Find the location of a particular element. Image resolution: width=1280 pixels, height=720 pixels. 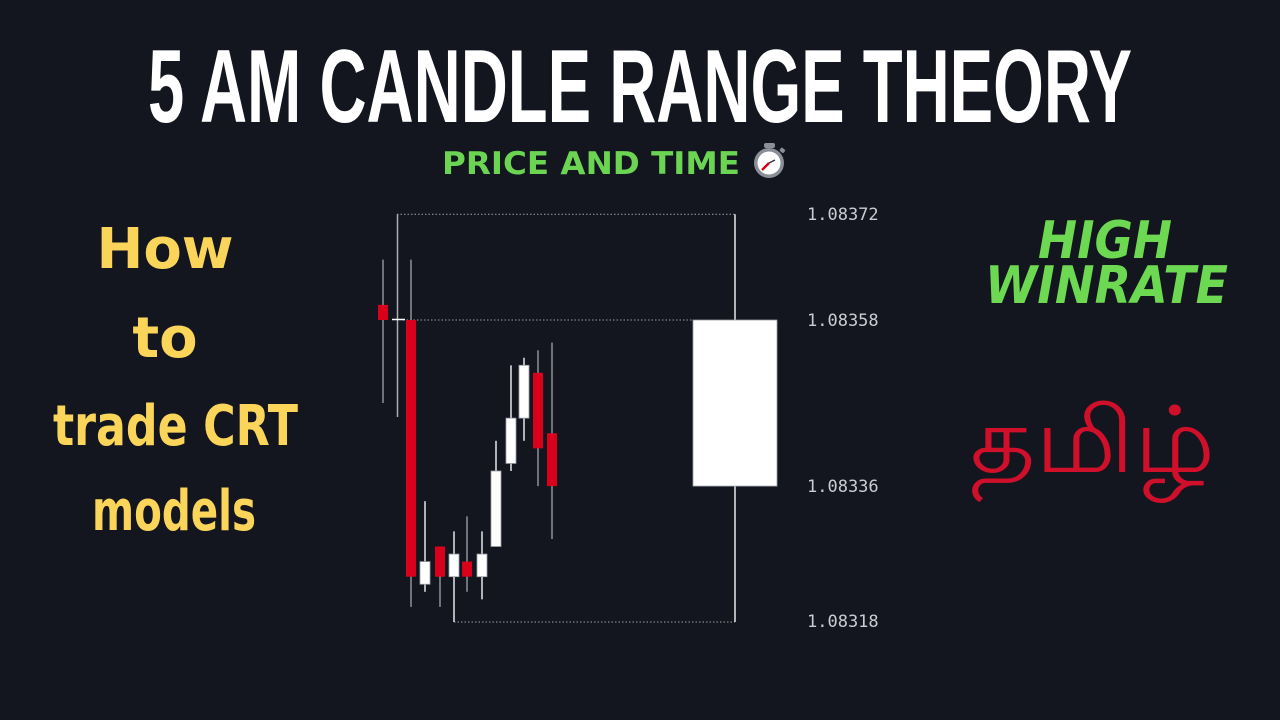

right-line-high: HIGH is located at coordinates (1105, 241).